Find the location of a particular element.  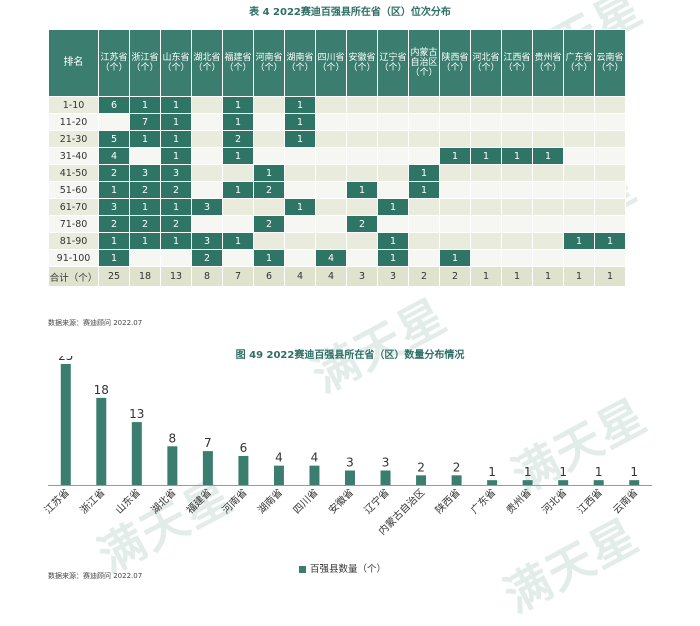

total-cell: 3 is located at coordinates (362, 276).